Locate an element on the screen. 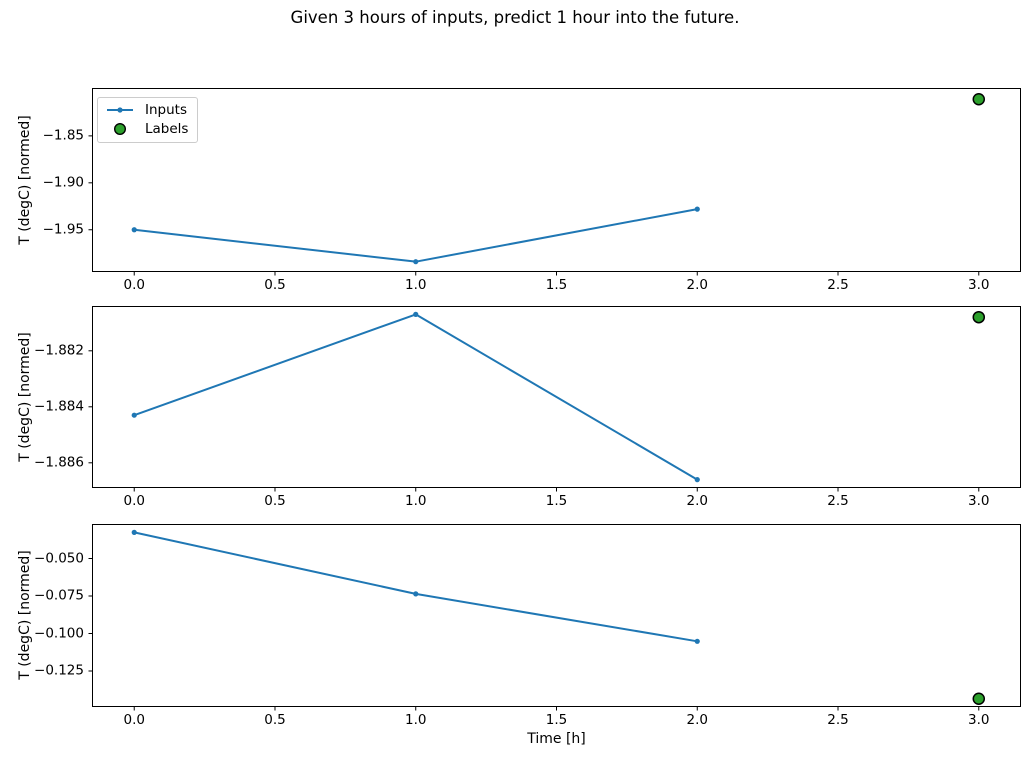 This screenshot has width=1030, height=759. legend-label-inputs: Inputs is located at coordinates (166, 110).